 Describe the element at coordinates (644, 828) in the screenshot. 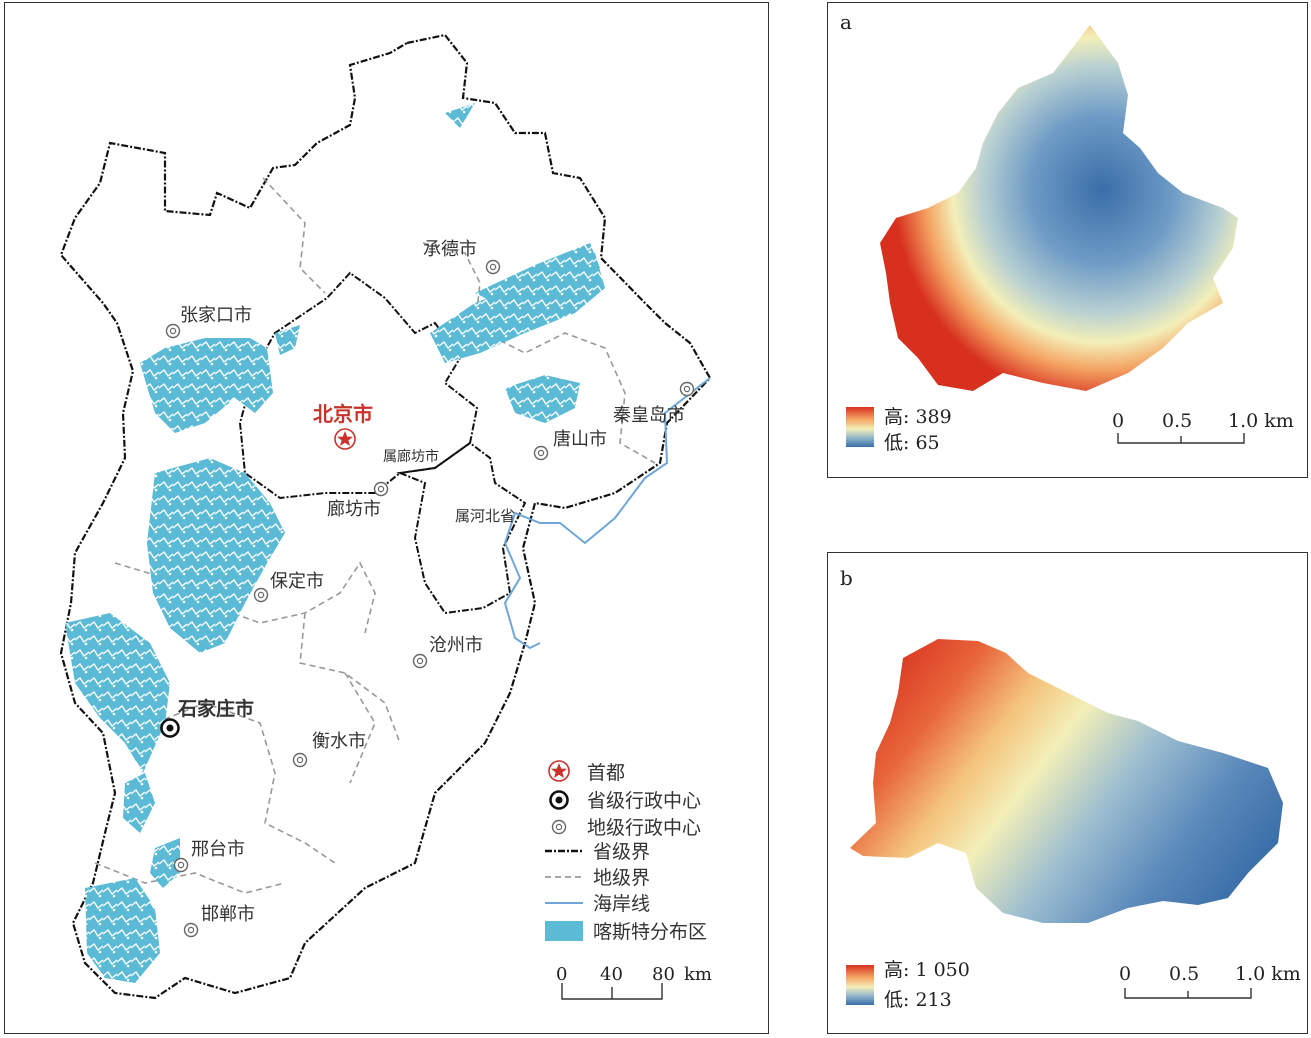

I see `legend-prefecture-center: 地级行政中心` at that location.